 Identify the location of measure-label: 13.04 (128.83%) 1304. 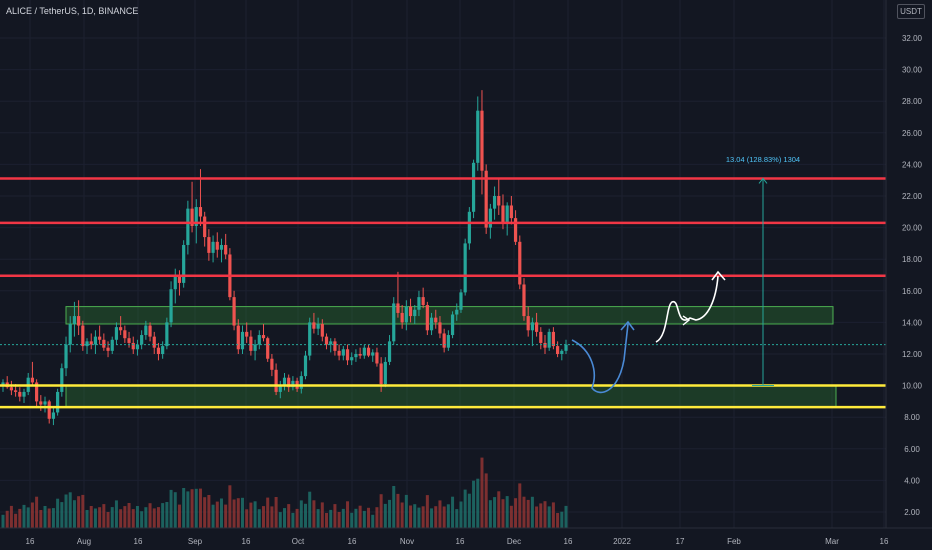
(763, 159).